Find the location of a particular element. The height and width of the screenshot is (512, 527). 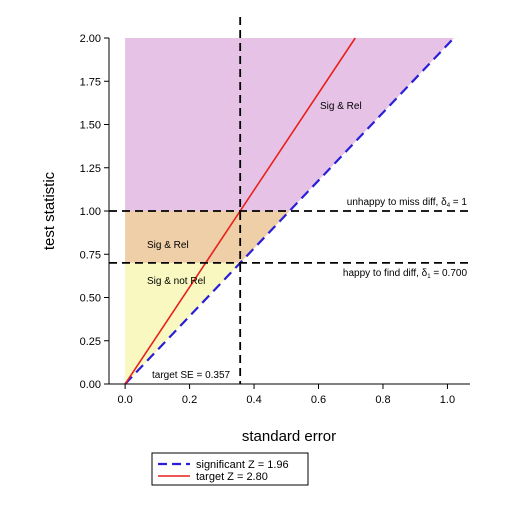

y-tick-label: 0.00 is located at coordinates (90, 385).